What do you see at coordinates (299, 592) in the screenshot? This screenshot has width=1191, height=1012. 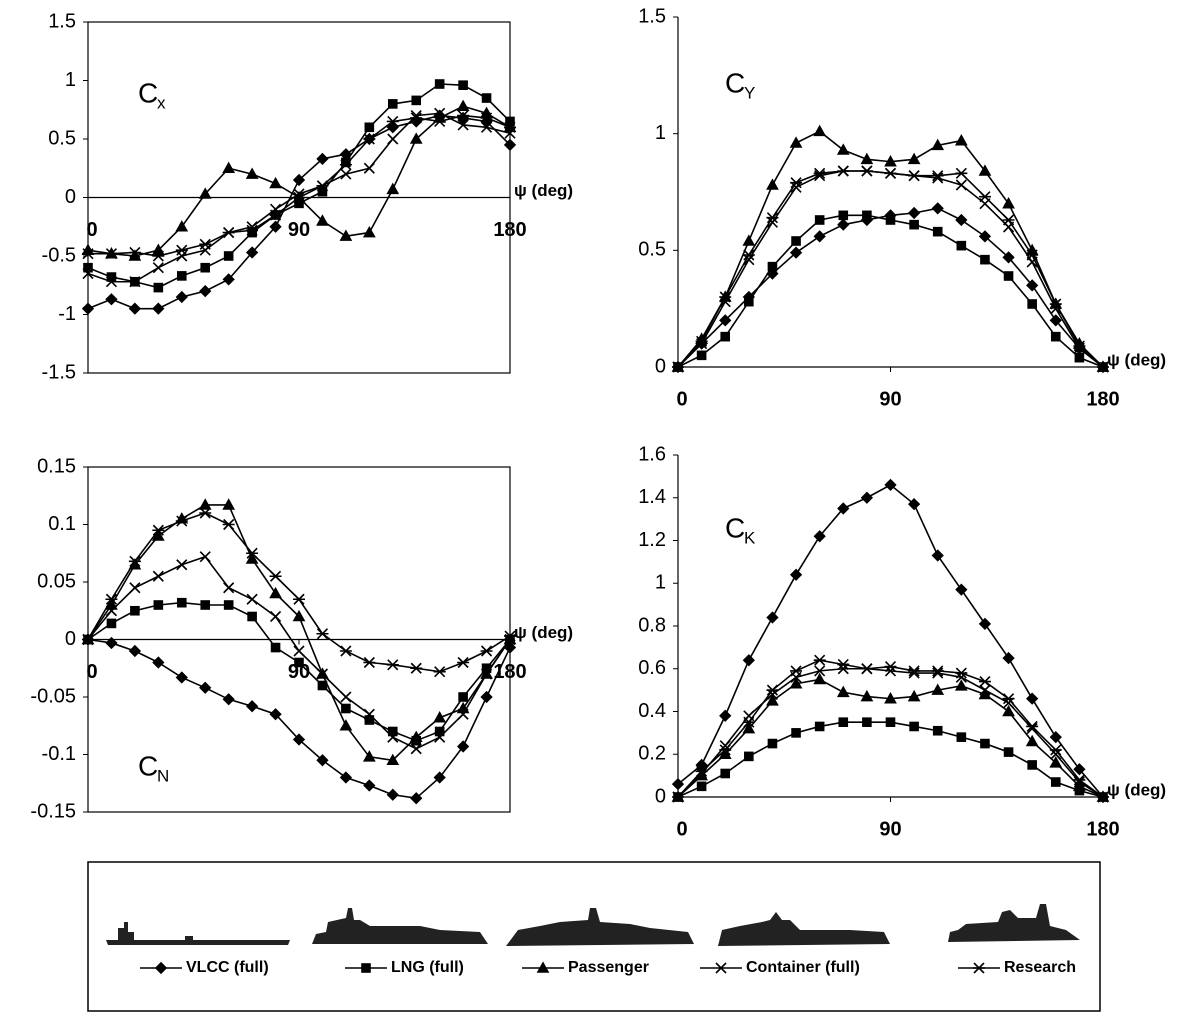 I see `series-line` at bounding box center [299, 592].